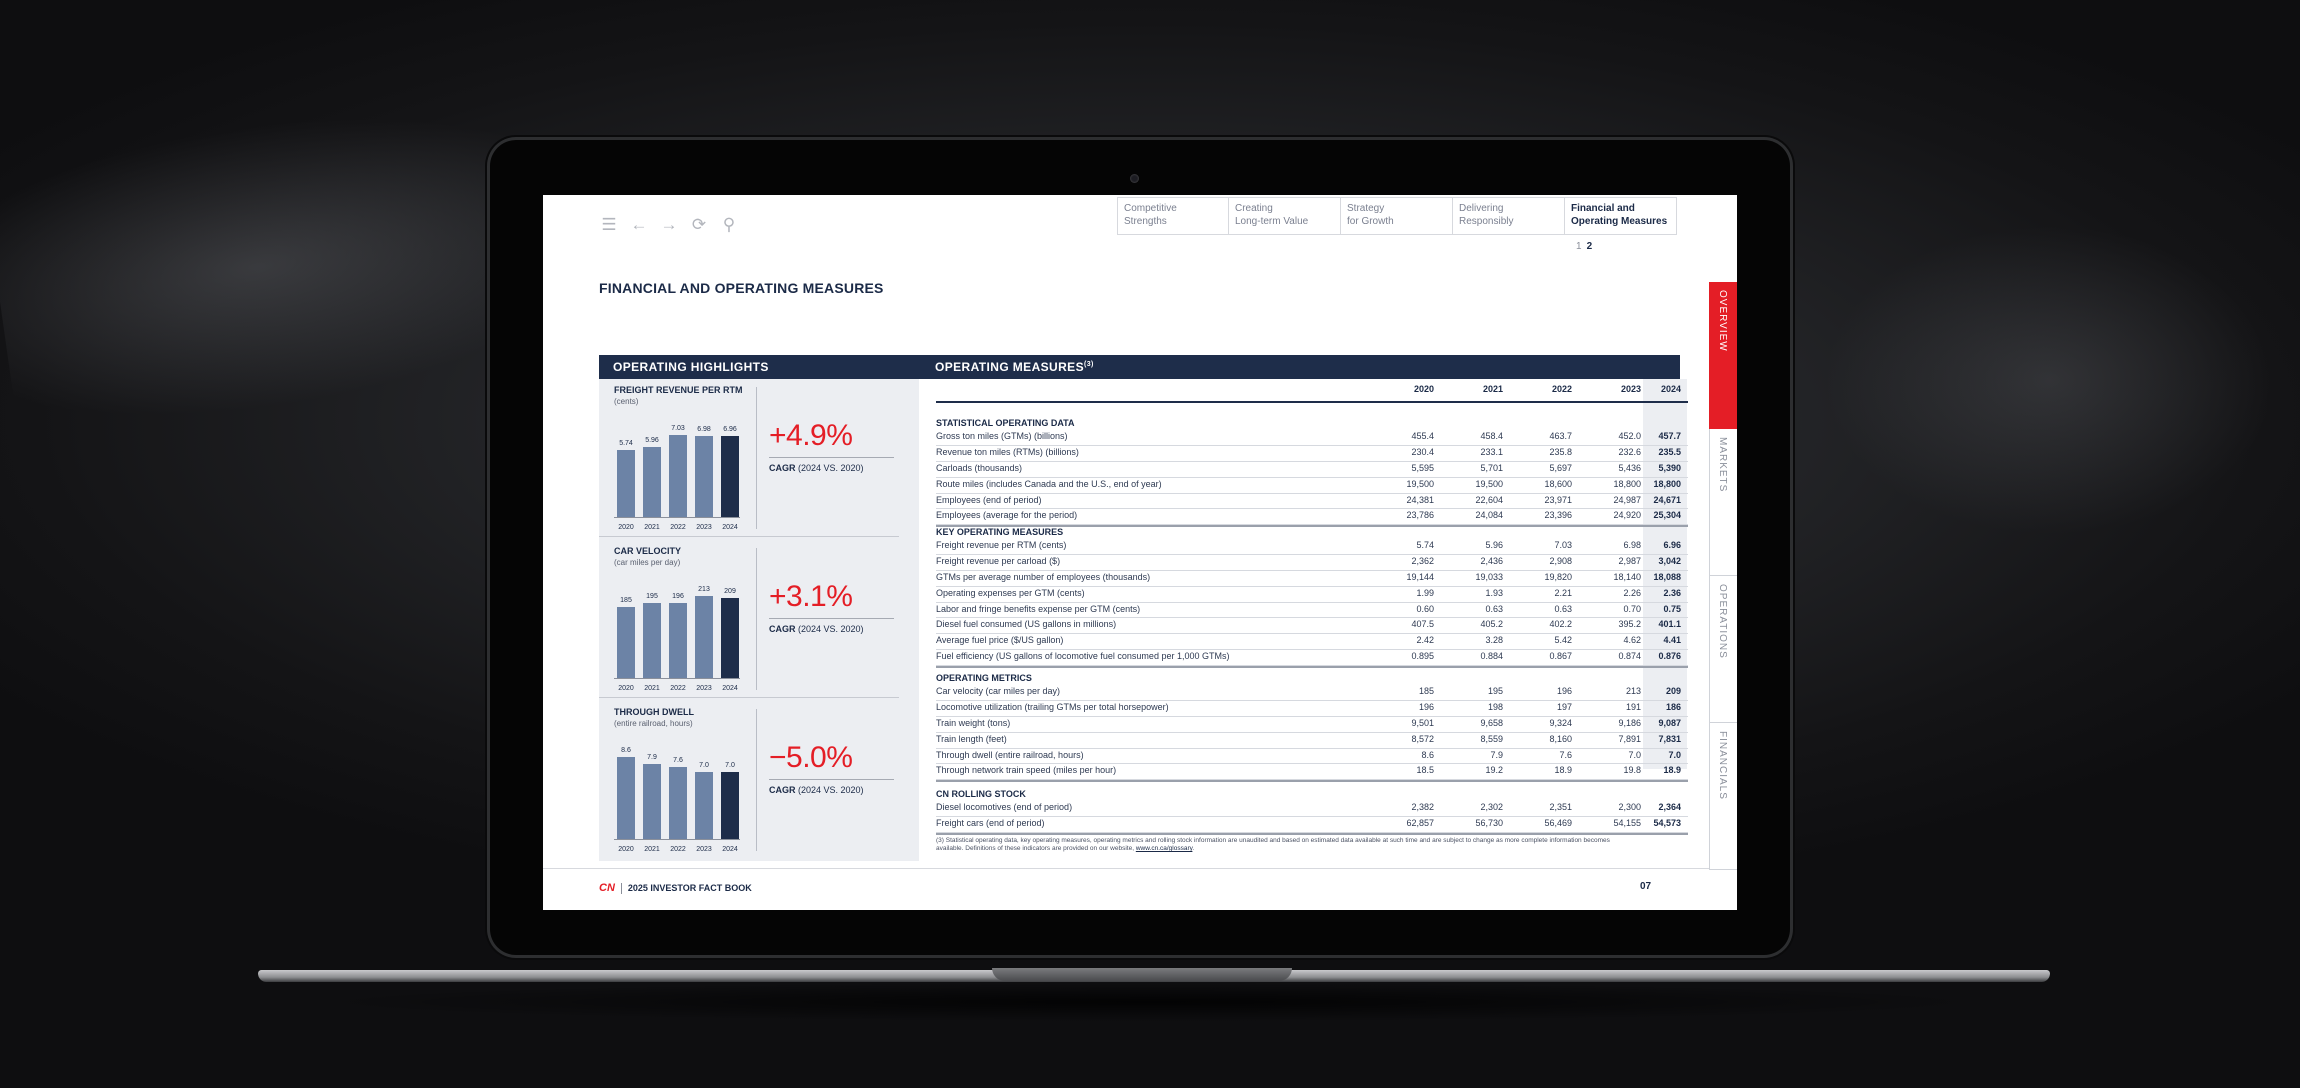 This screenshot has height=1088, width=2300. Describe the element at coordinates (669, 224) in the screenshot. I see `forward-arrow-icon: →` at that location.